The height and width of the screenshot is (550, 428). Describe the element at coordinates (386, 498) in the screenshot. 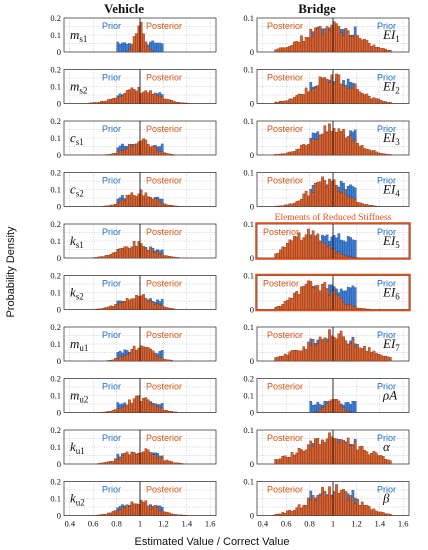

I see `parameter-label: β` at that location.